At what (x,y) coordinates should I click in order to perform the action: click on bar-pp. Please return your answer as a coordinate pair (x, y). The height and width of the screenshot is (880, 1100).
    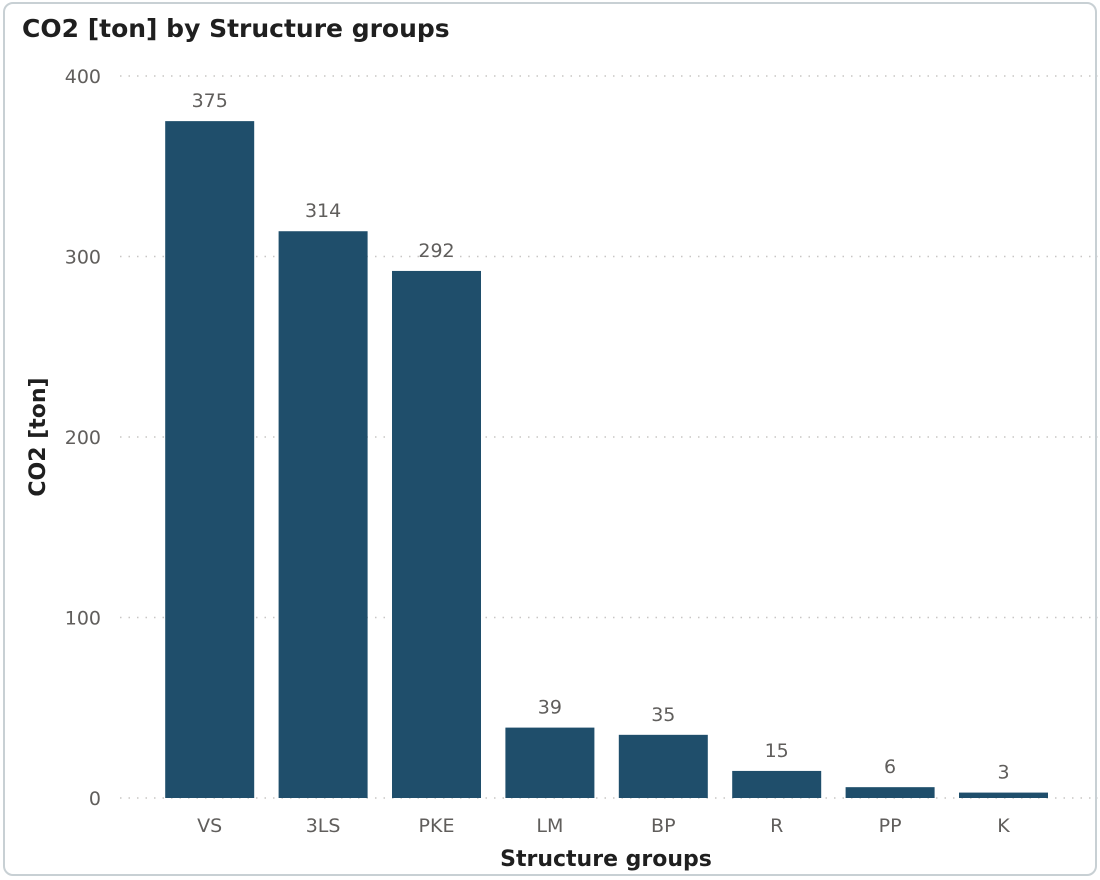
    Looking at the image, I should click on (890, 792).